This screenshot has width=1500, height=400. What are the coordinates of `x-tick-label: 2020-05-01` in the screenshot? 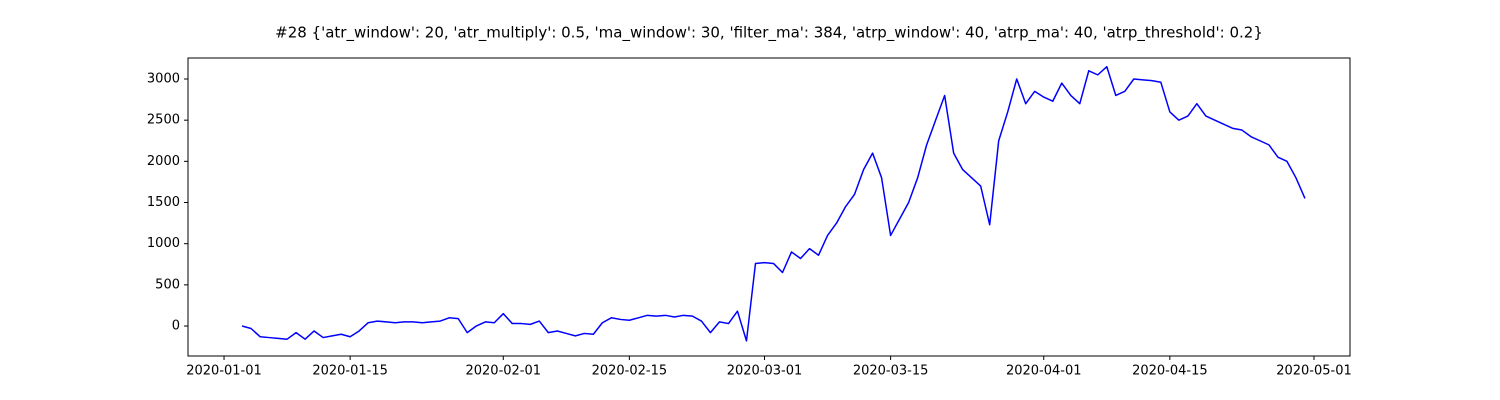 It's located at (1314, 371).